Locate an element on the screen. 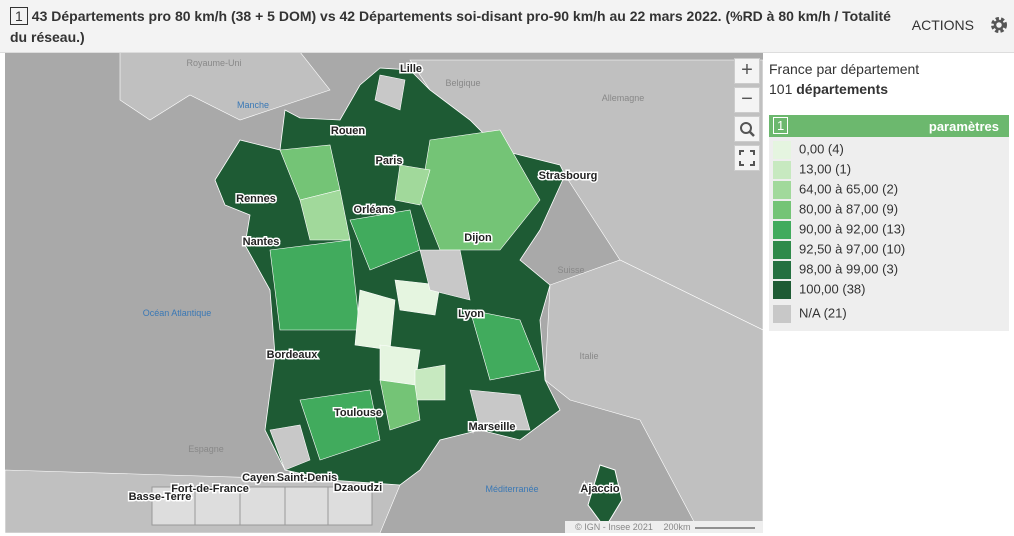  legend-item: 92,50 à 97,00 (10) is located at coordinates (839, 250).